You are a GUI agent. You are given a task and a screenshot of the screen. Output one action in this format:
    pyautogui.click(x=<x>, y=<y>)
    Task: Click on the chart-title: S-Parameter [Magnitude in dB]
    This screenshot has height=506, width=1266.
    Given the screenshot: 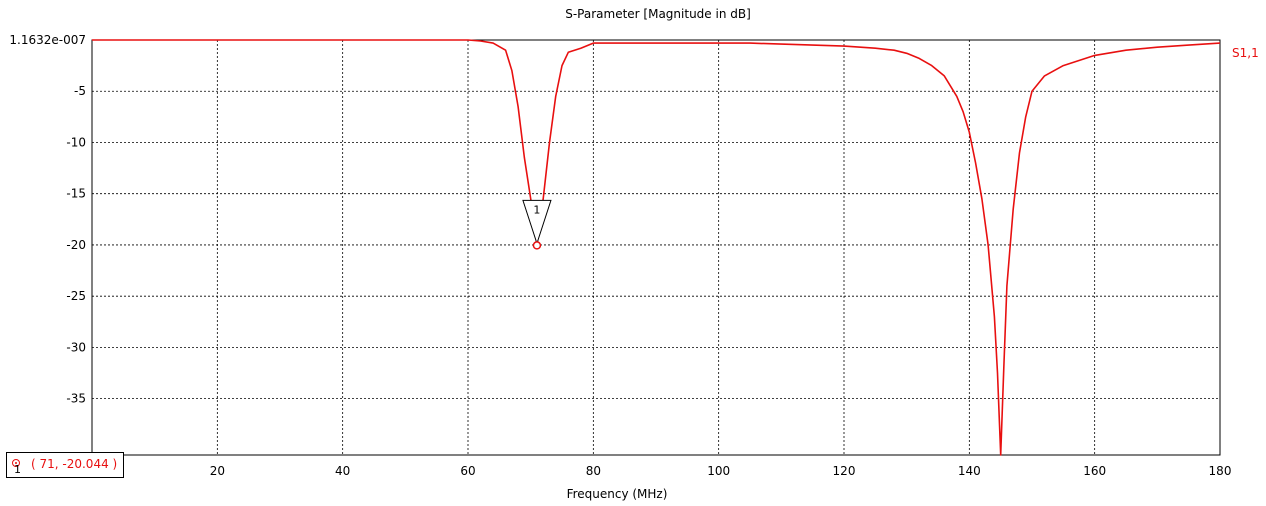 What is the action you would take?
    pyautogui.click(x=658, y=14)
    